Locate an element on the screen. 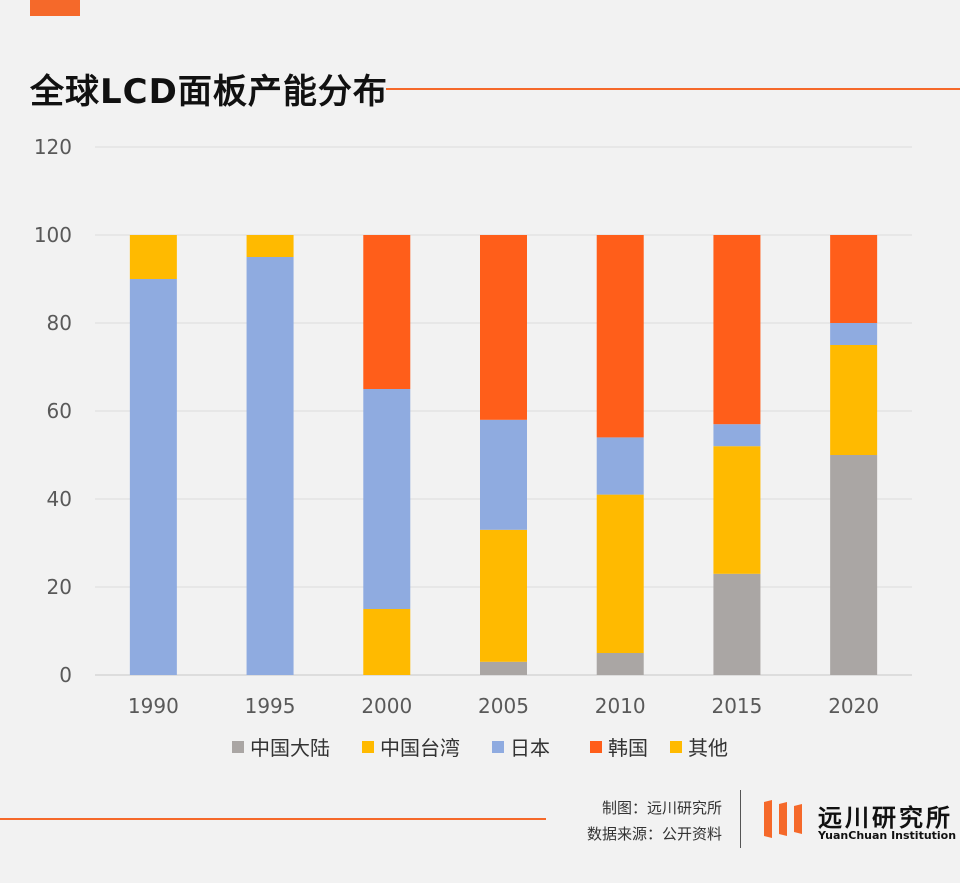  credit-source: 数据来源：公开资料 is located at coordinates (654, 834).